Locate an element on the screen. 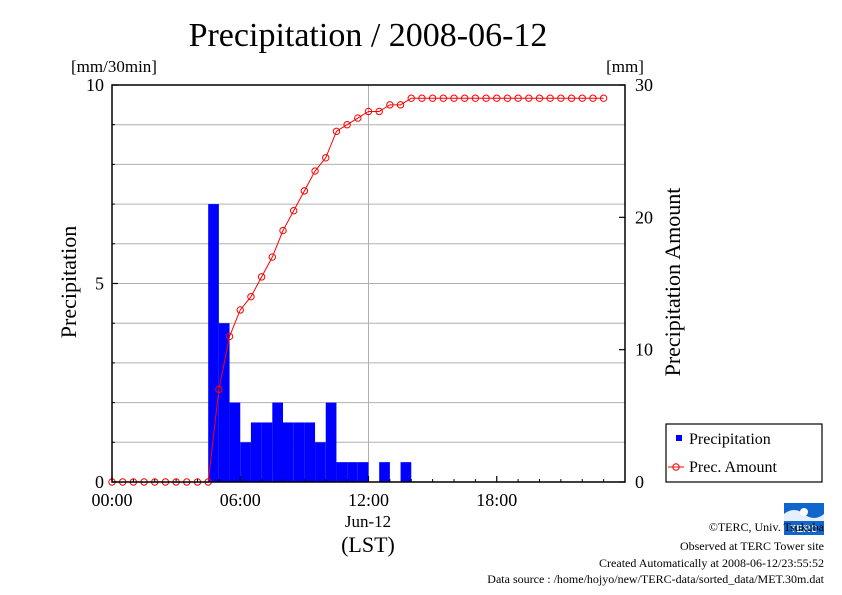 Image resolution: width=842 pixels, height=595 pixels. x-tick-label: 18:00 is located at coordinates (496, 500).